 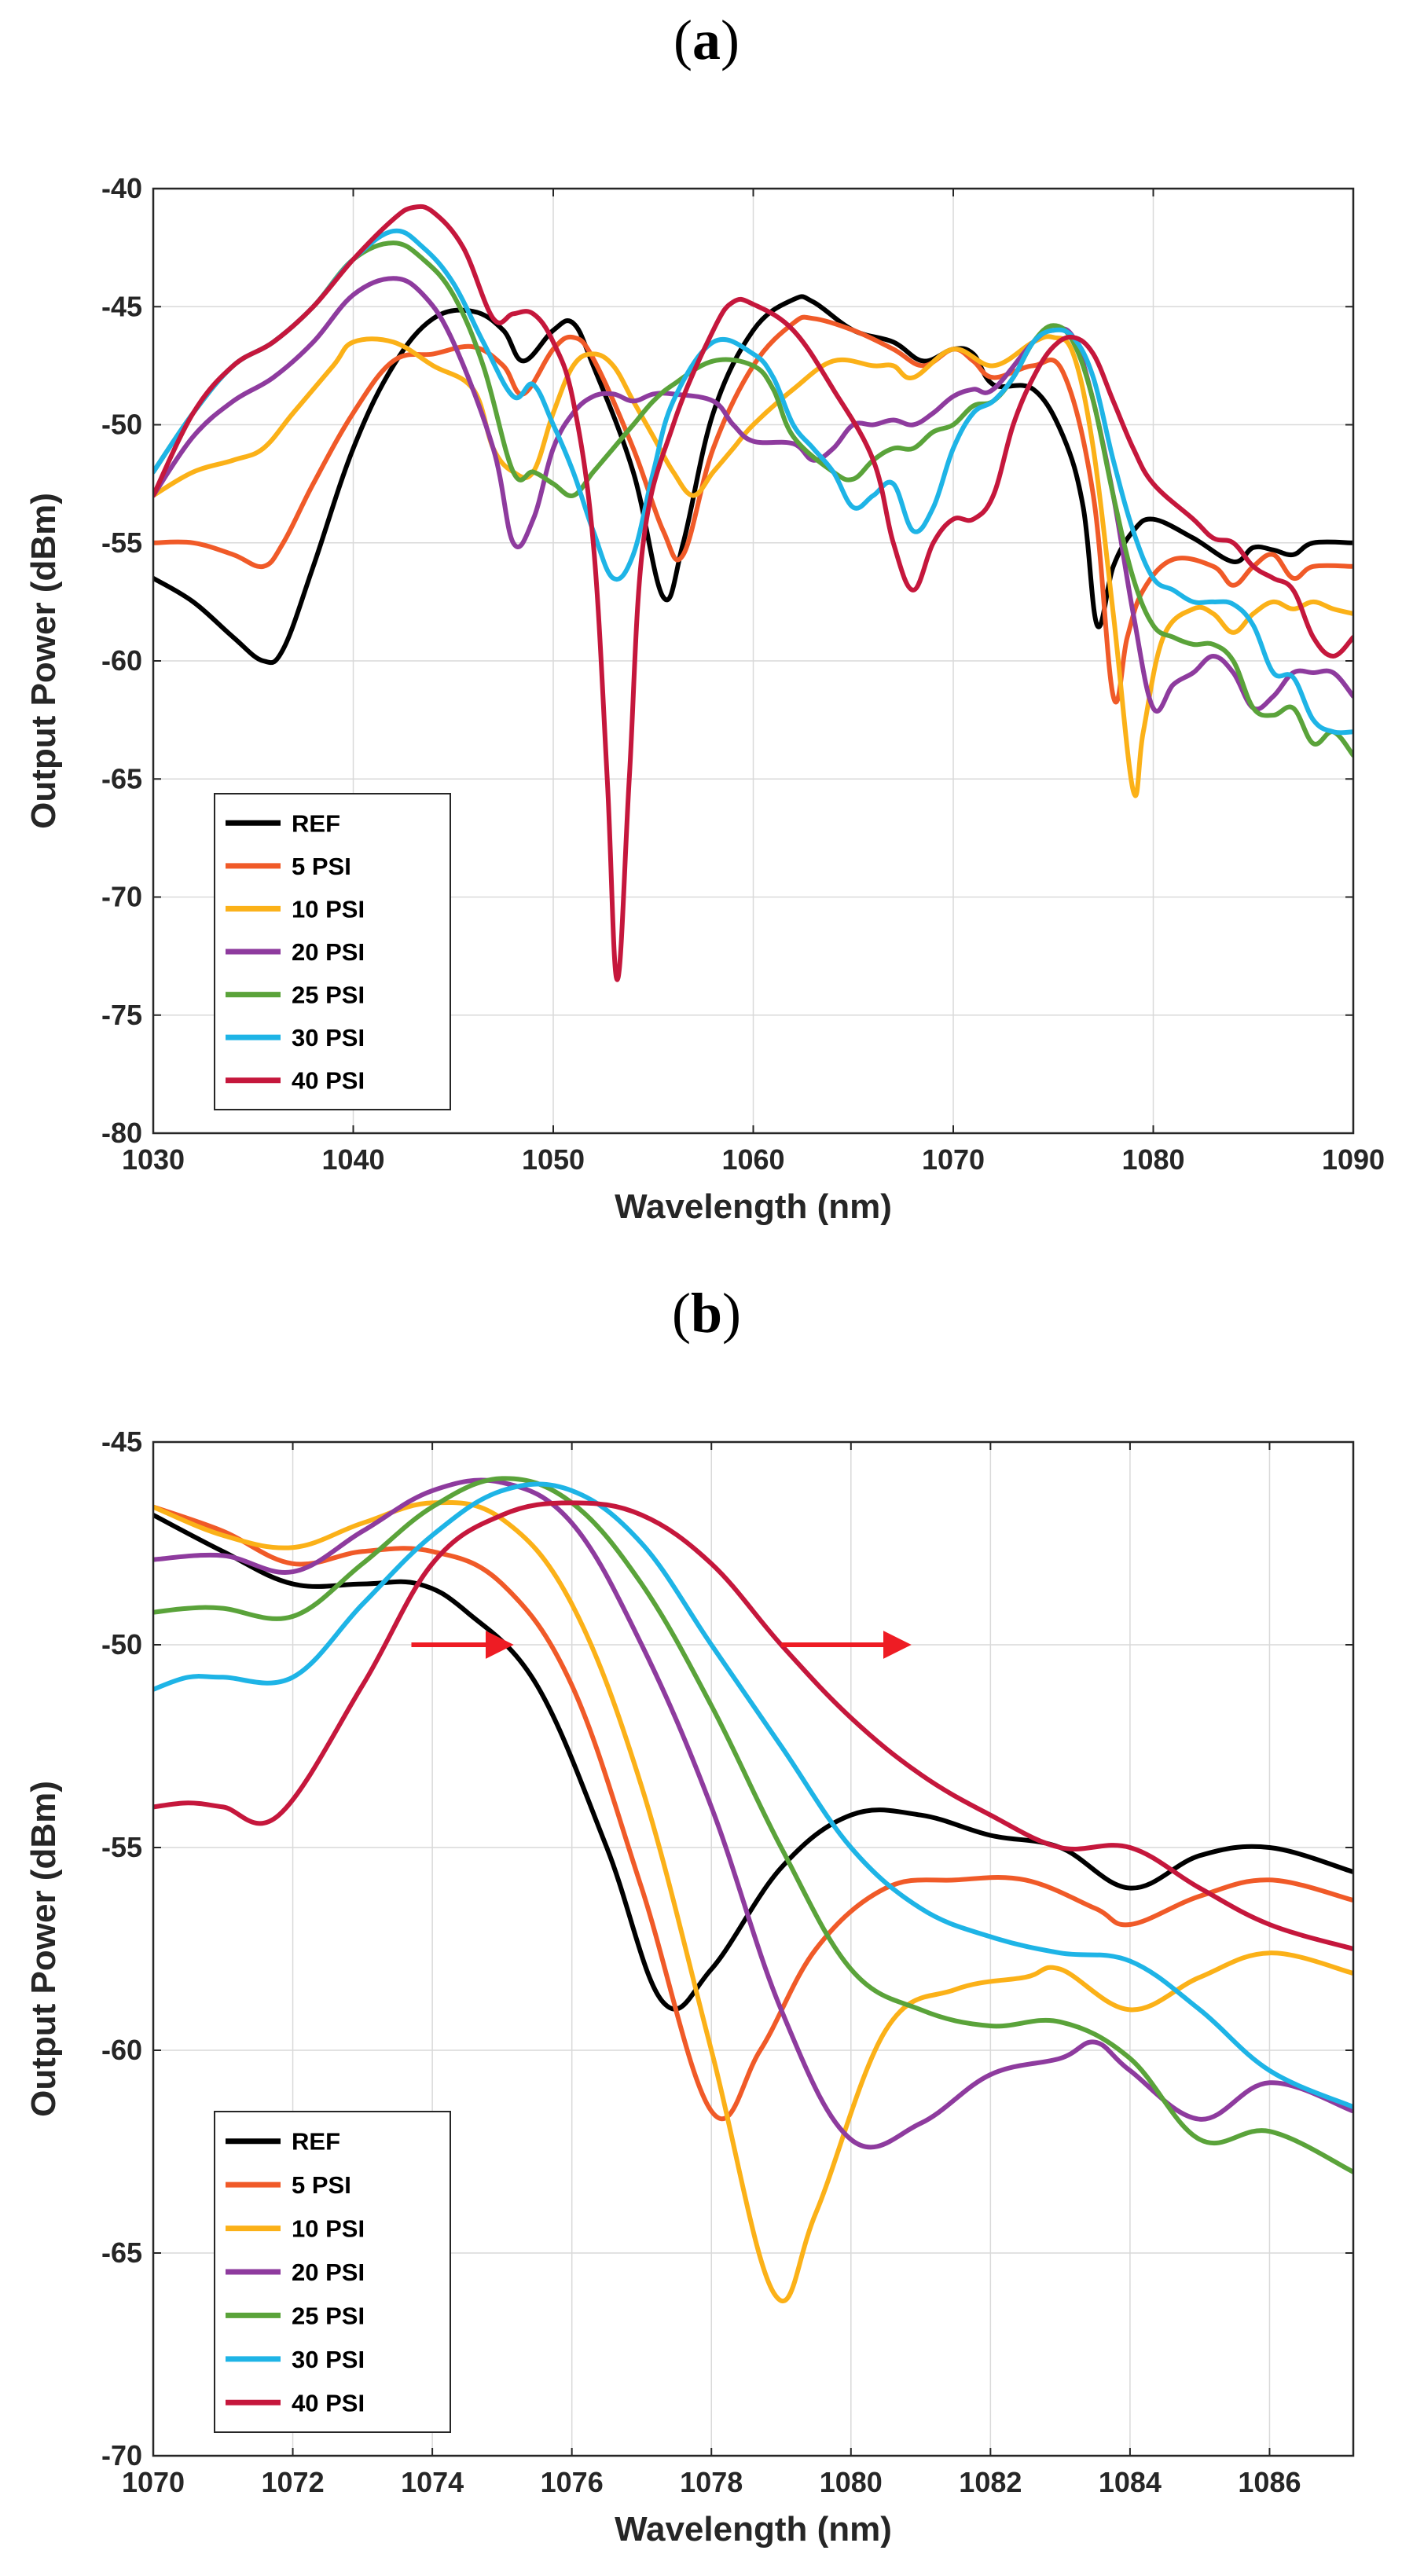 I want to click on x-tick-label: 1074, so click(x=432, y=2482).